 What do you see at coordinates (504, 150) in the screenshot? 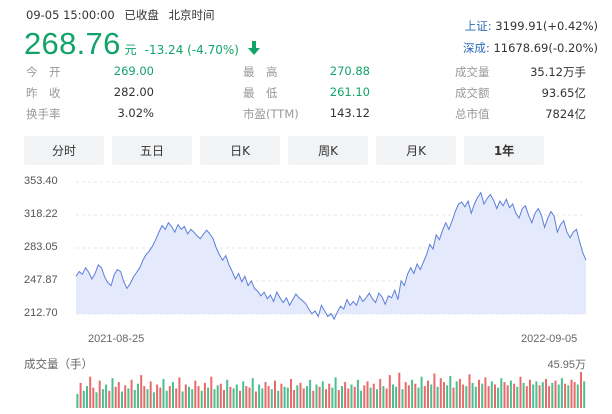
I see `tab-one-year: 1年` at bounding box center [504, 150].